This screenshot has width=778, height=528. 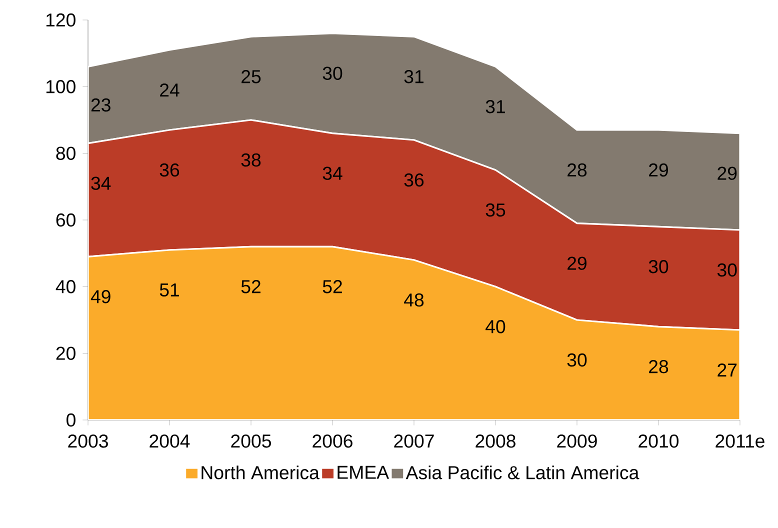 What do you see at coordinates (658, 441) in the screenshot?
I see `x-tick-label: 2010` at bounding box center [658, 441].